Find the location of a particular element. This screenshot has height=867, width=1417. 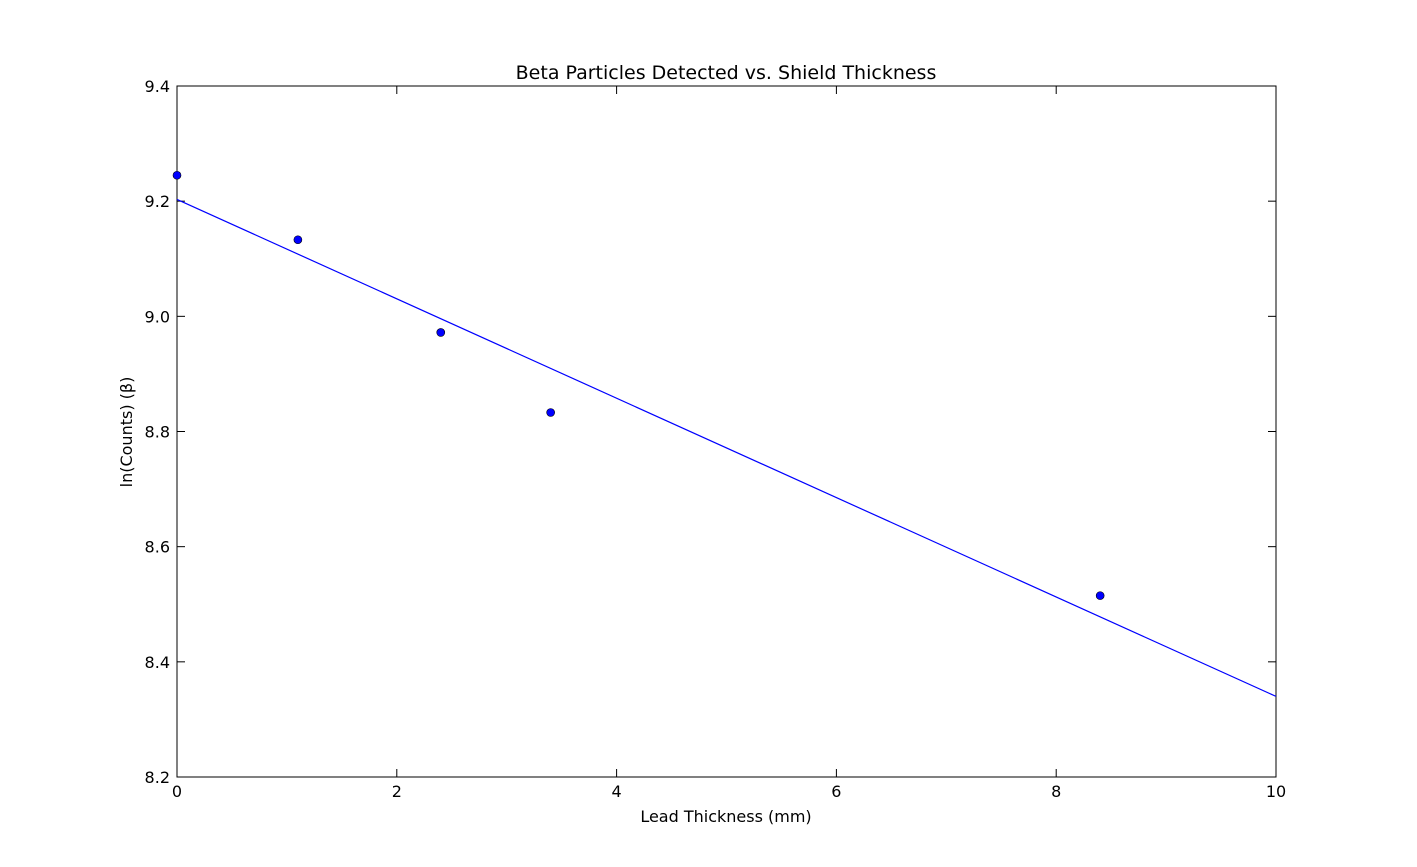

x-tick-label: 10 is located at coordinates (1276, 791).